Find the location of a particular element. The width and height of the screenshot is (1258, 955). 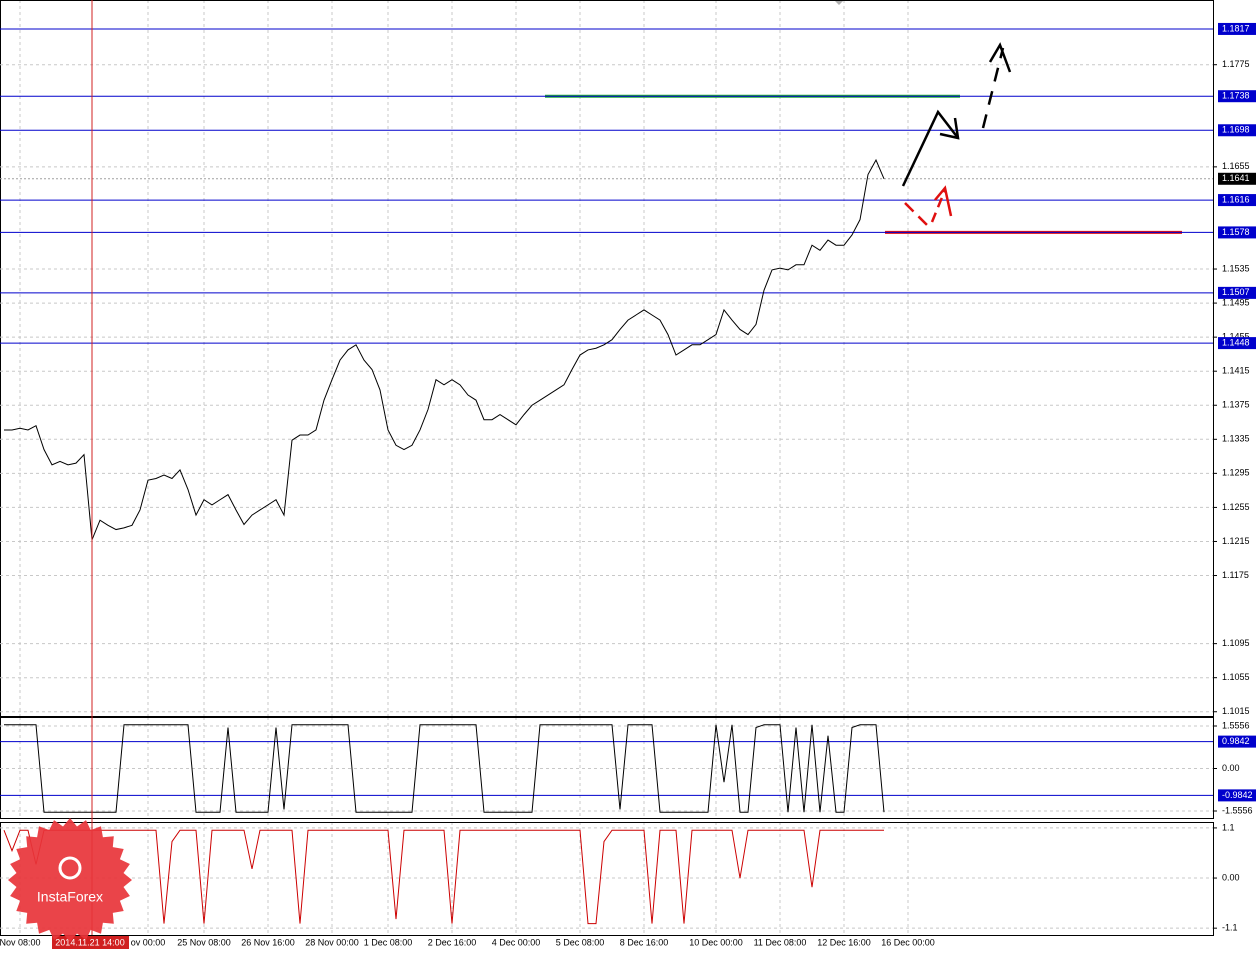

x-tick-label: 10 Dec 00:00 is located at coordinates (716, 942).